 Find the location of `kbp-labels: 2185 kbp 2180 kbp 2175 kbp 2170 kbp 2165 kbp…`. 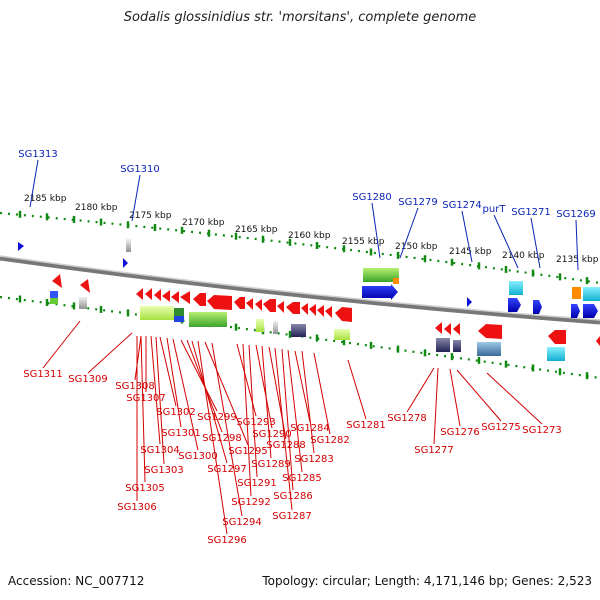

kbp-labels: 2185 kbp 2180 kbp 2175 kbp 2170 kbp 2165 kbp… is located at coordinates (311, 229).